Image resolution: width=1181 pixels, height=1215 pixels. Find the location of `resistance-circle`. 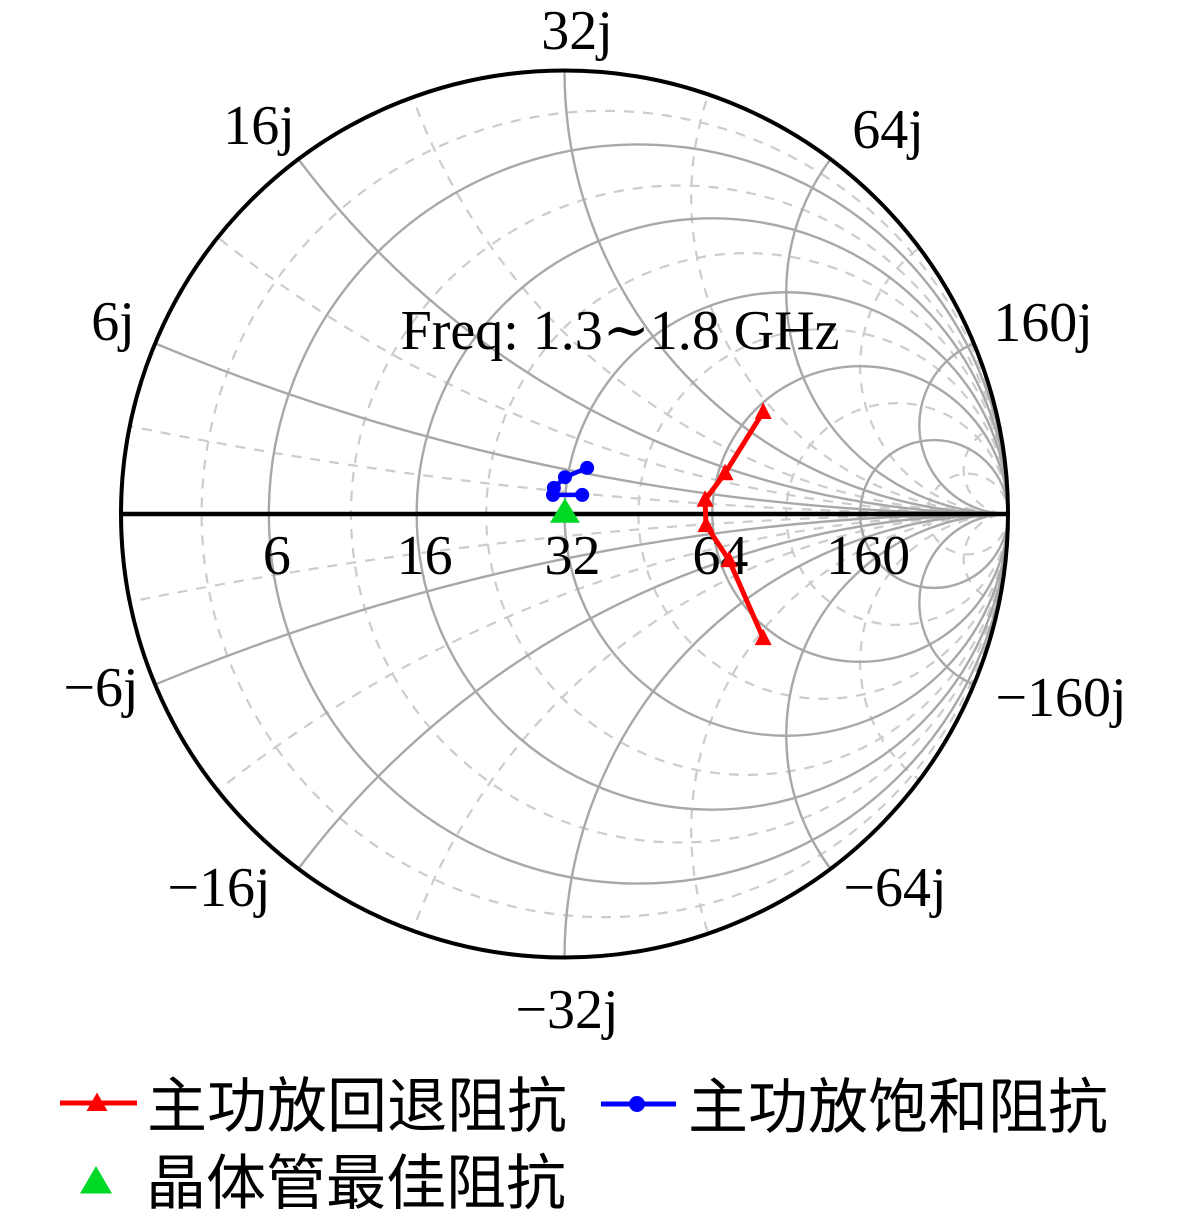

resistance-circle is located at coordinates (967, 514).